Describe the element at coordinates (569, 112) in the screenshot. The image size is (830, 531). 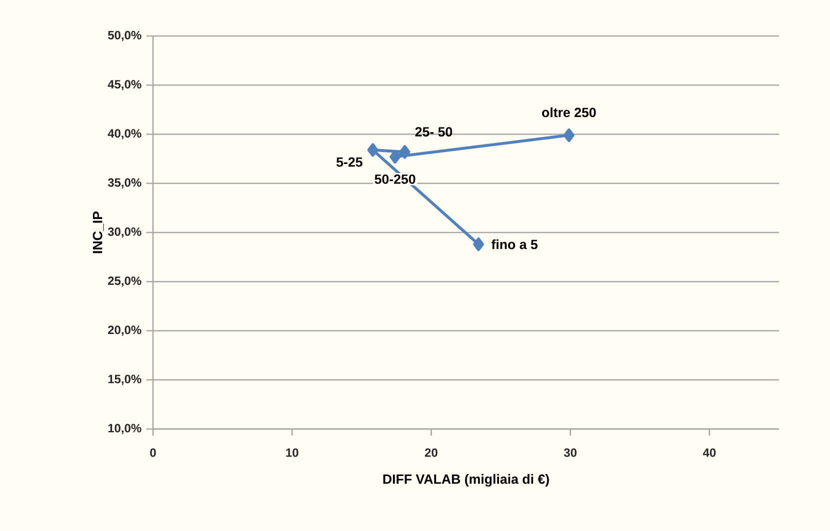
I see `annotation: oltre 250` at that location.